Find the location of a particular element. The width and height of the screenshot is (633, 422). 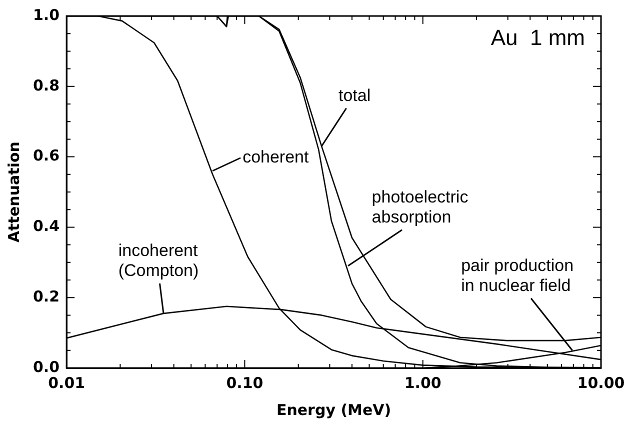

x-tick-label: 1.00 is located at coordinates (423, 383).